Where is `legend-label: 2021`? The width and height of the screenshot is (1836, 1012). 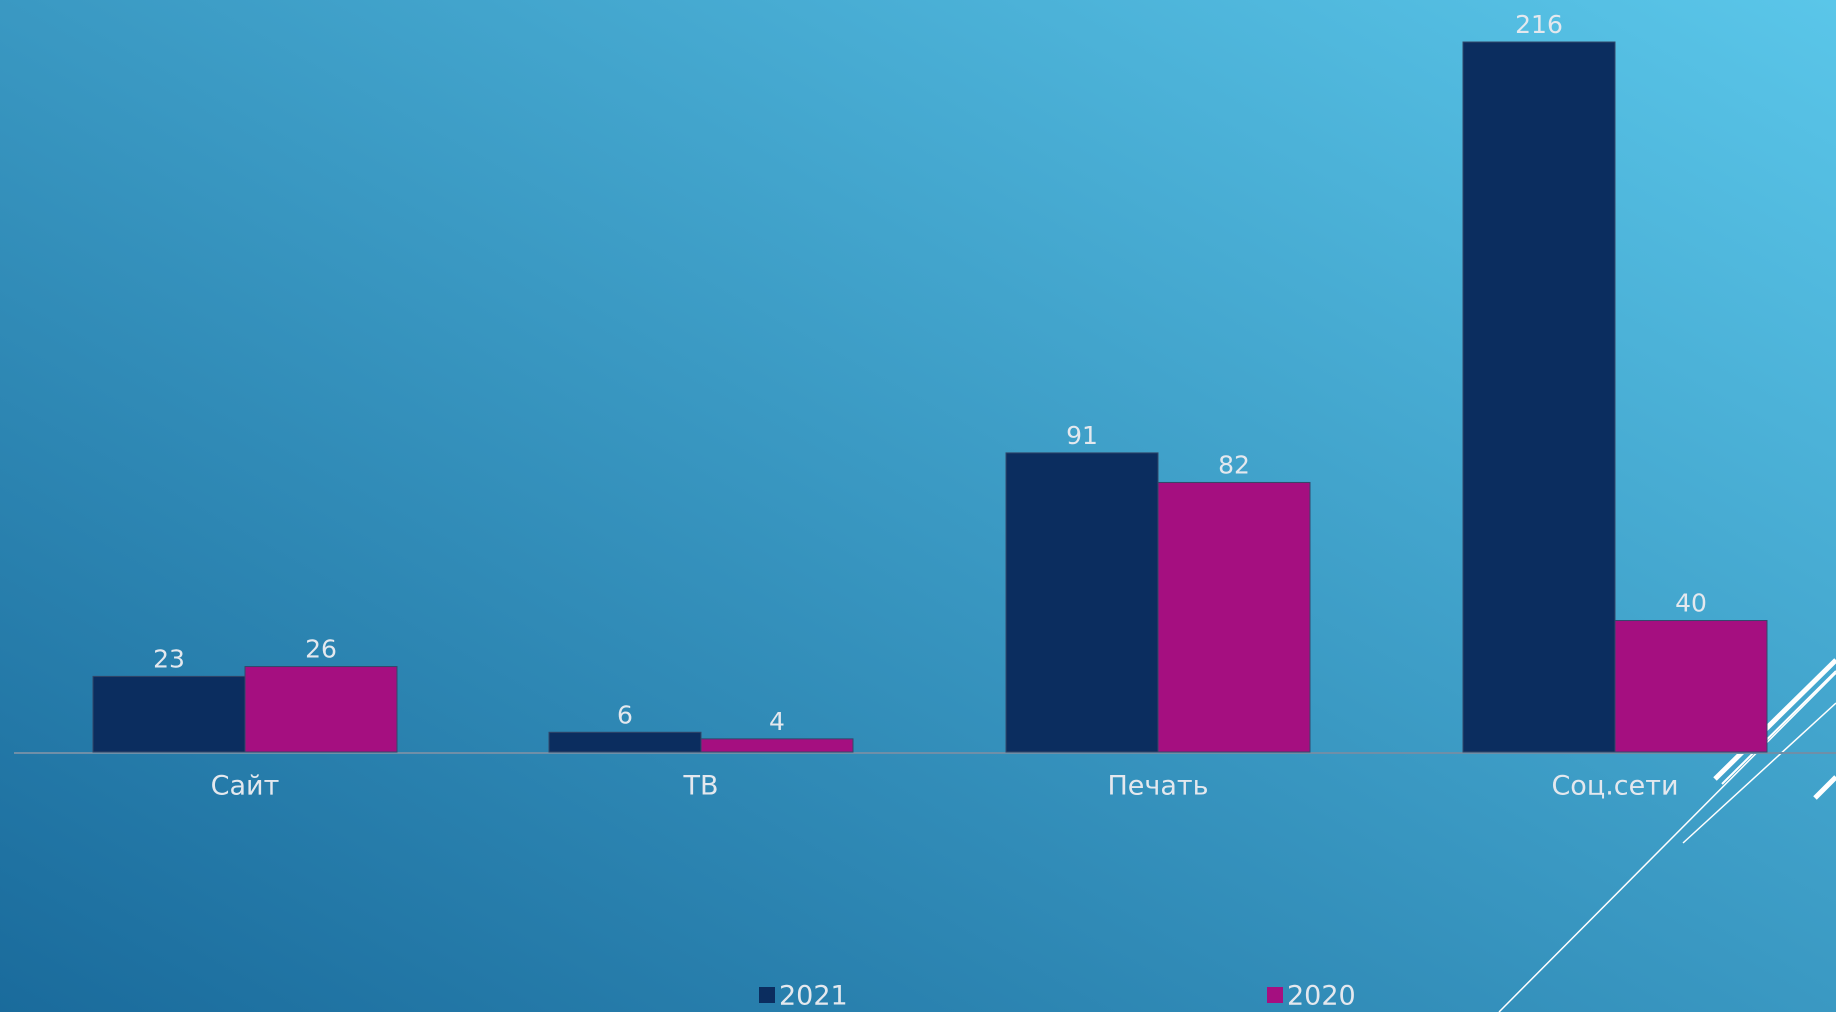
legend-label: 2021 is located at coordinates (813, 996).